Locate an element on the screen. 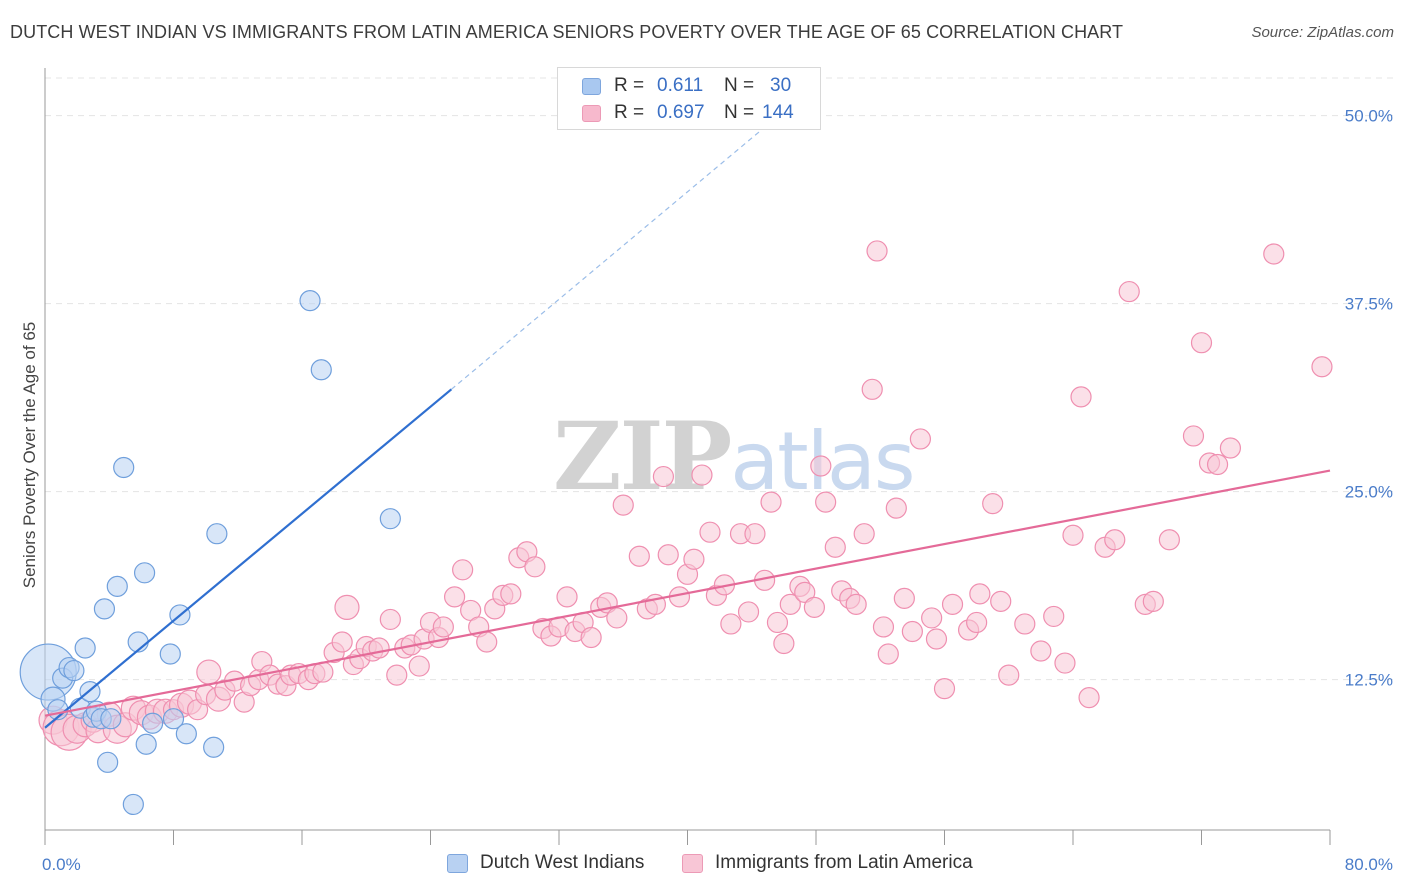  legend-r-value: 0.611 is located at coordinates (680, 85).